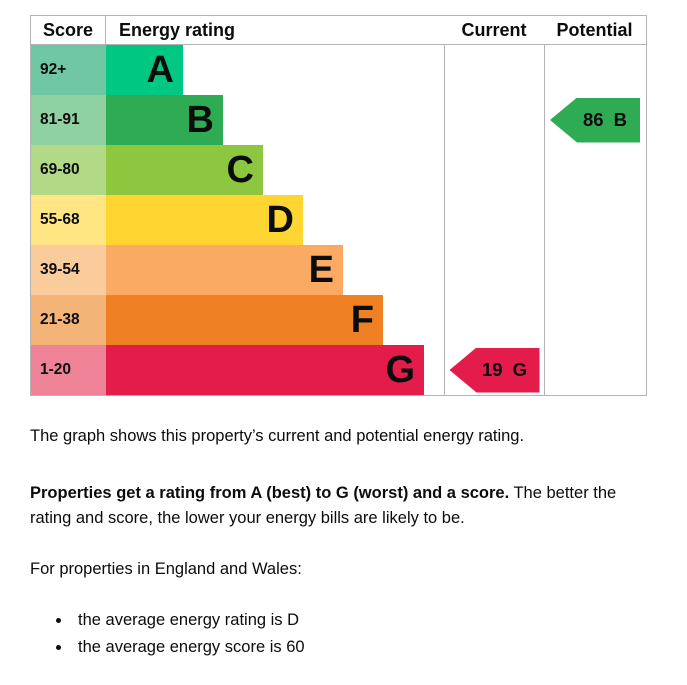 This screenshot has width=687, height=685. I want to click on band-b-bar: B, so click(164, 120).